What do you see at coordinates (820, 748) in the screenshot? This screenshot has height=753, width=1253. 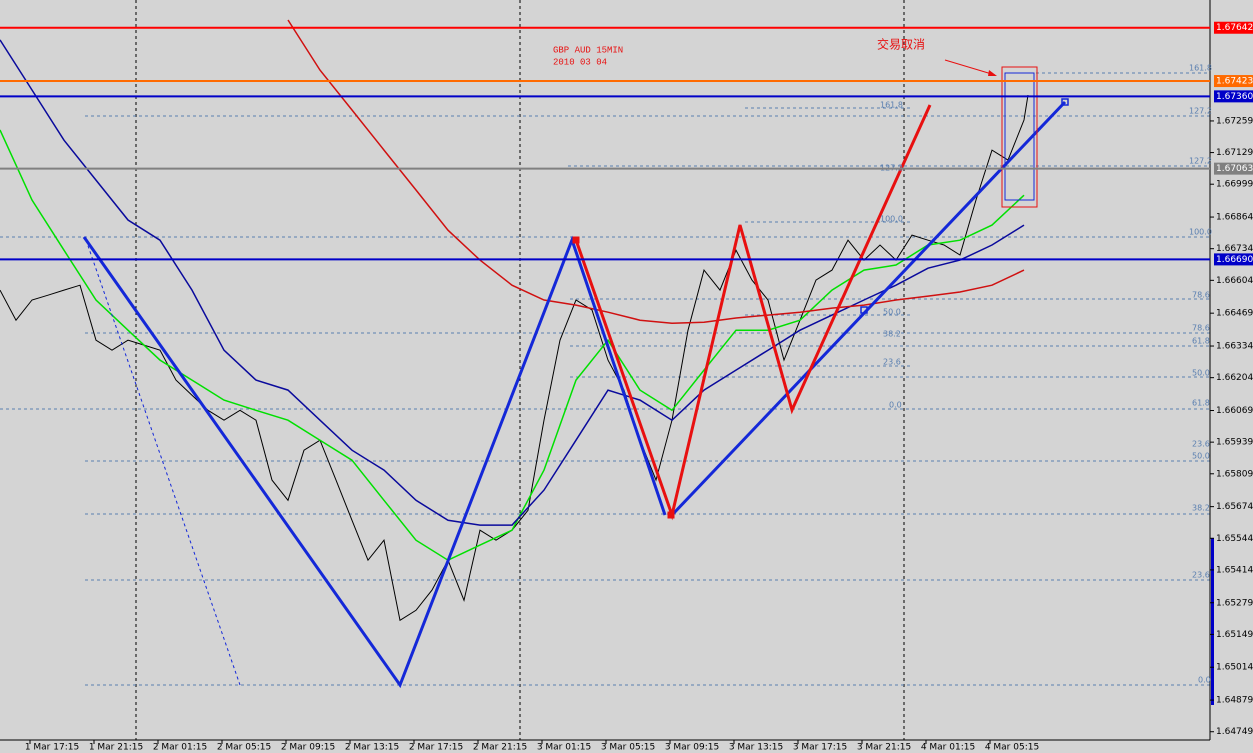 I see `x-tick-label: 3 Mar 17:15` at bounding box center [820, 748].